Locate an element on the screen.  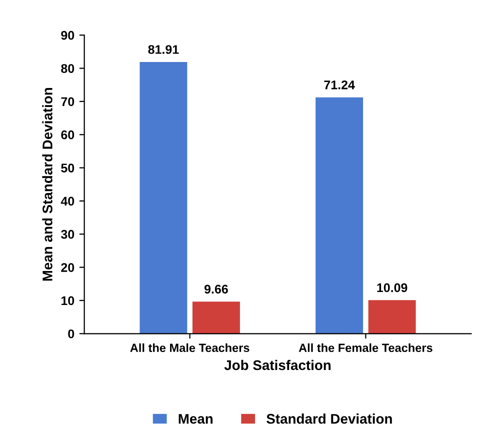
data-label: 71.24 is located at coordinates (339, 85).